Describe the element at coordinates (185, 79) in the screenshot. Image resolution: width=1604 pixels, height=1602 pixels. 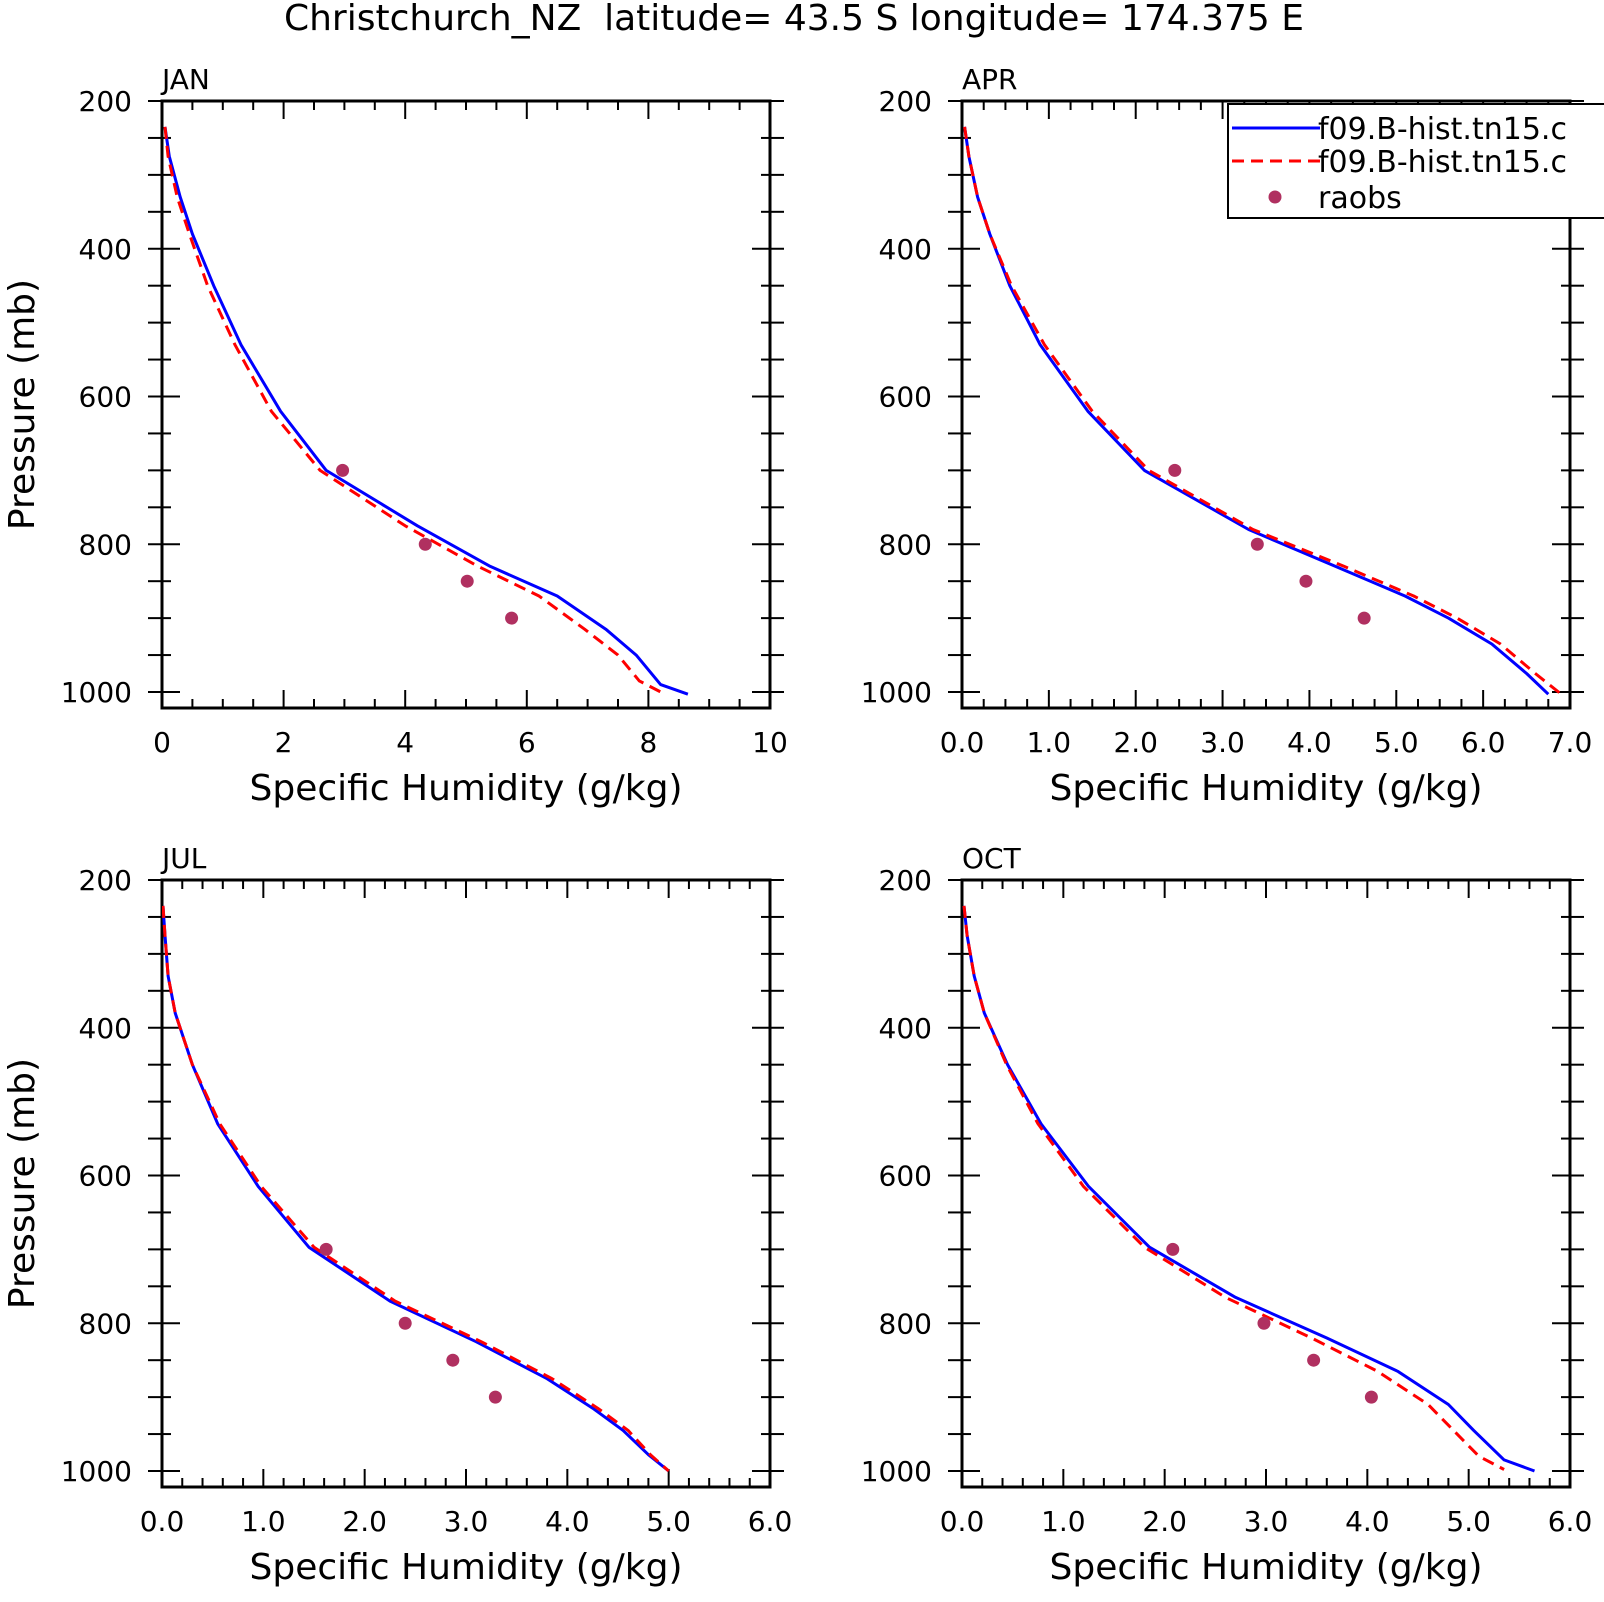
I see `panel-title: JAN` at that location.